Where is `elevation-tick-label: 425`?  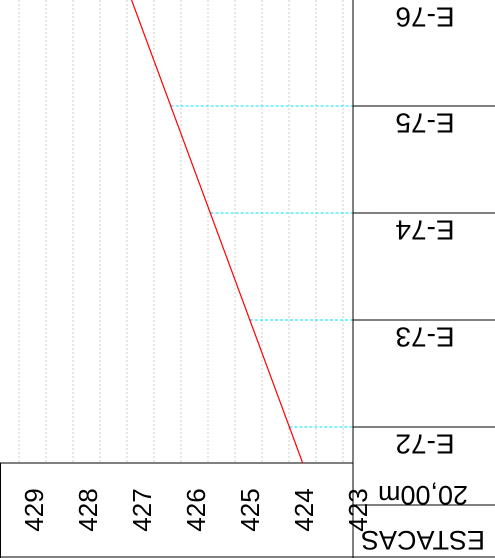
elevation-tick-label: 425 is located at coordinates (250, 509).